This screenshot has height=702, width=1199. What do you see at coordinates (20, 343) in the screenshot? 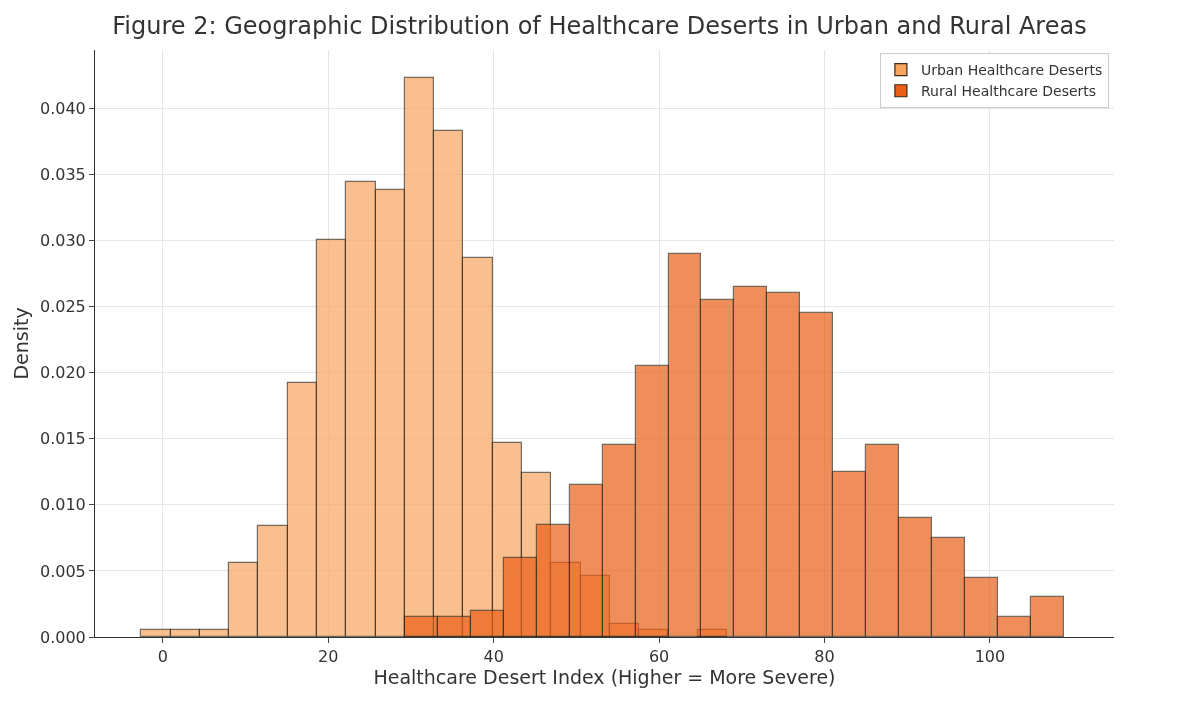
I see `y-axis-title: Density` at bounding box center [20, 343].